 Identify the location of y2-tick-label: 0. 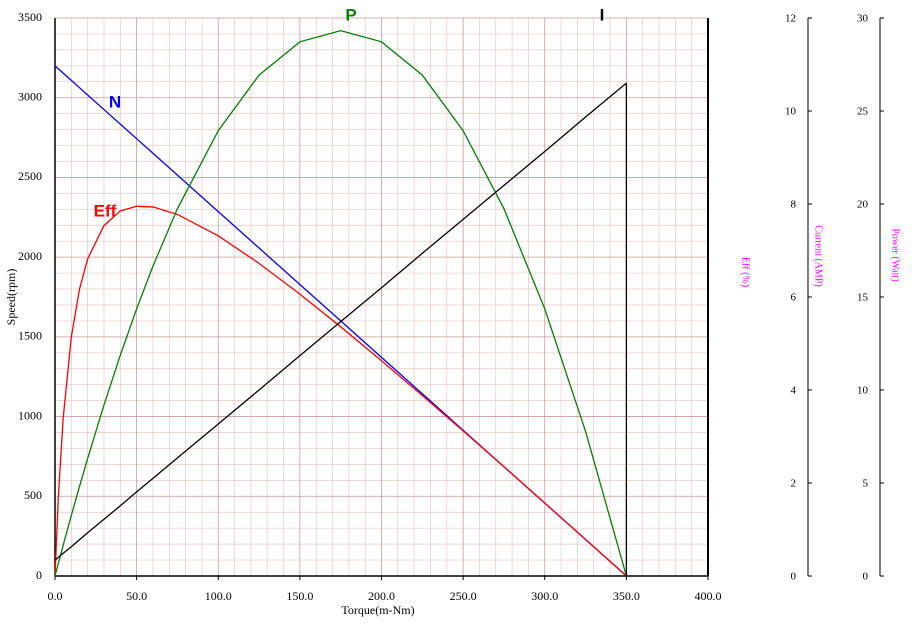
(794, 577).